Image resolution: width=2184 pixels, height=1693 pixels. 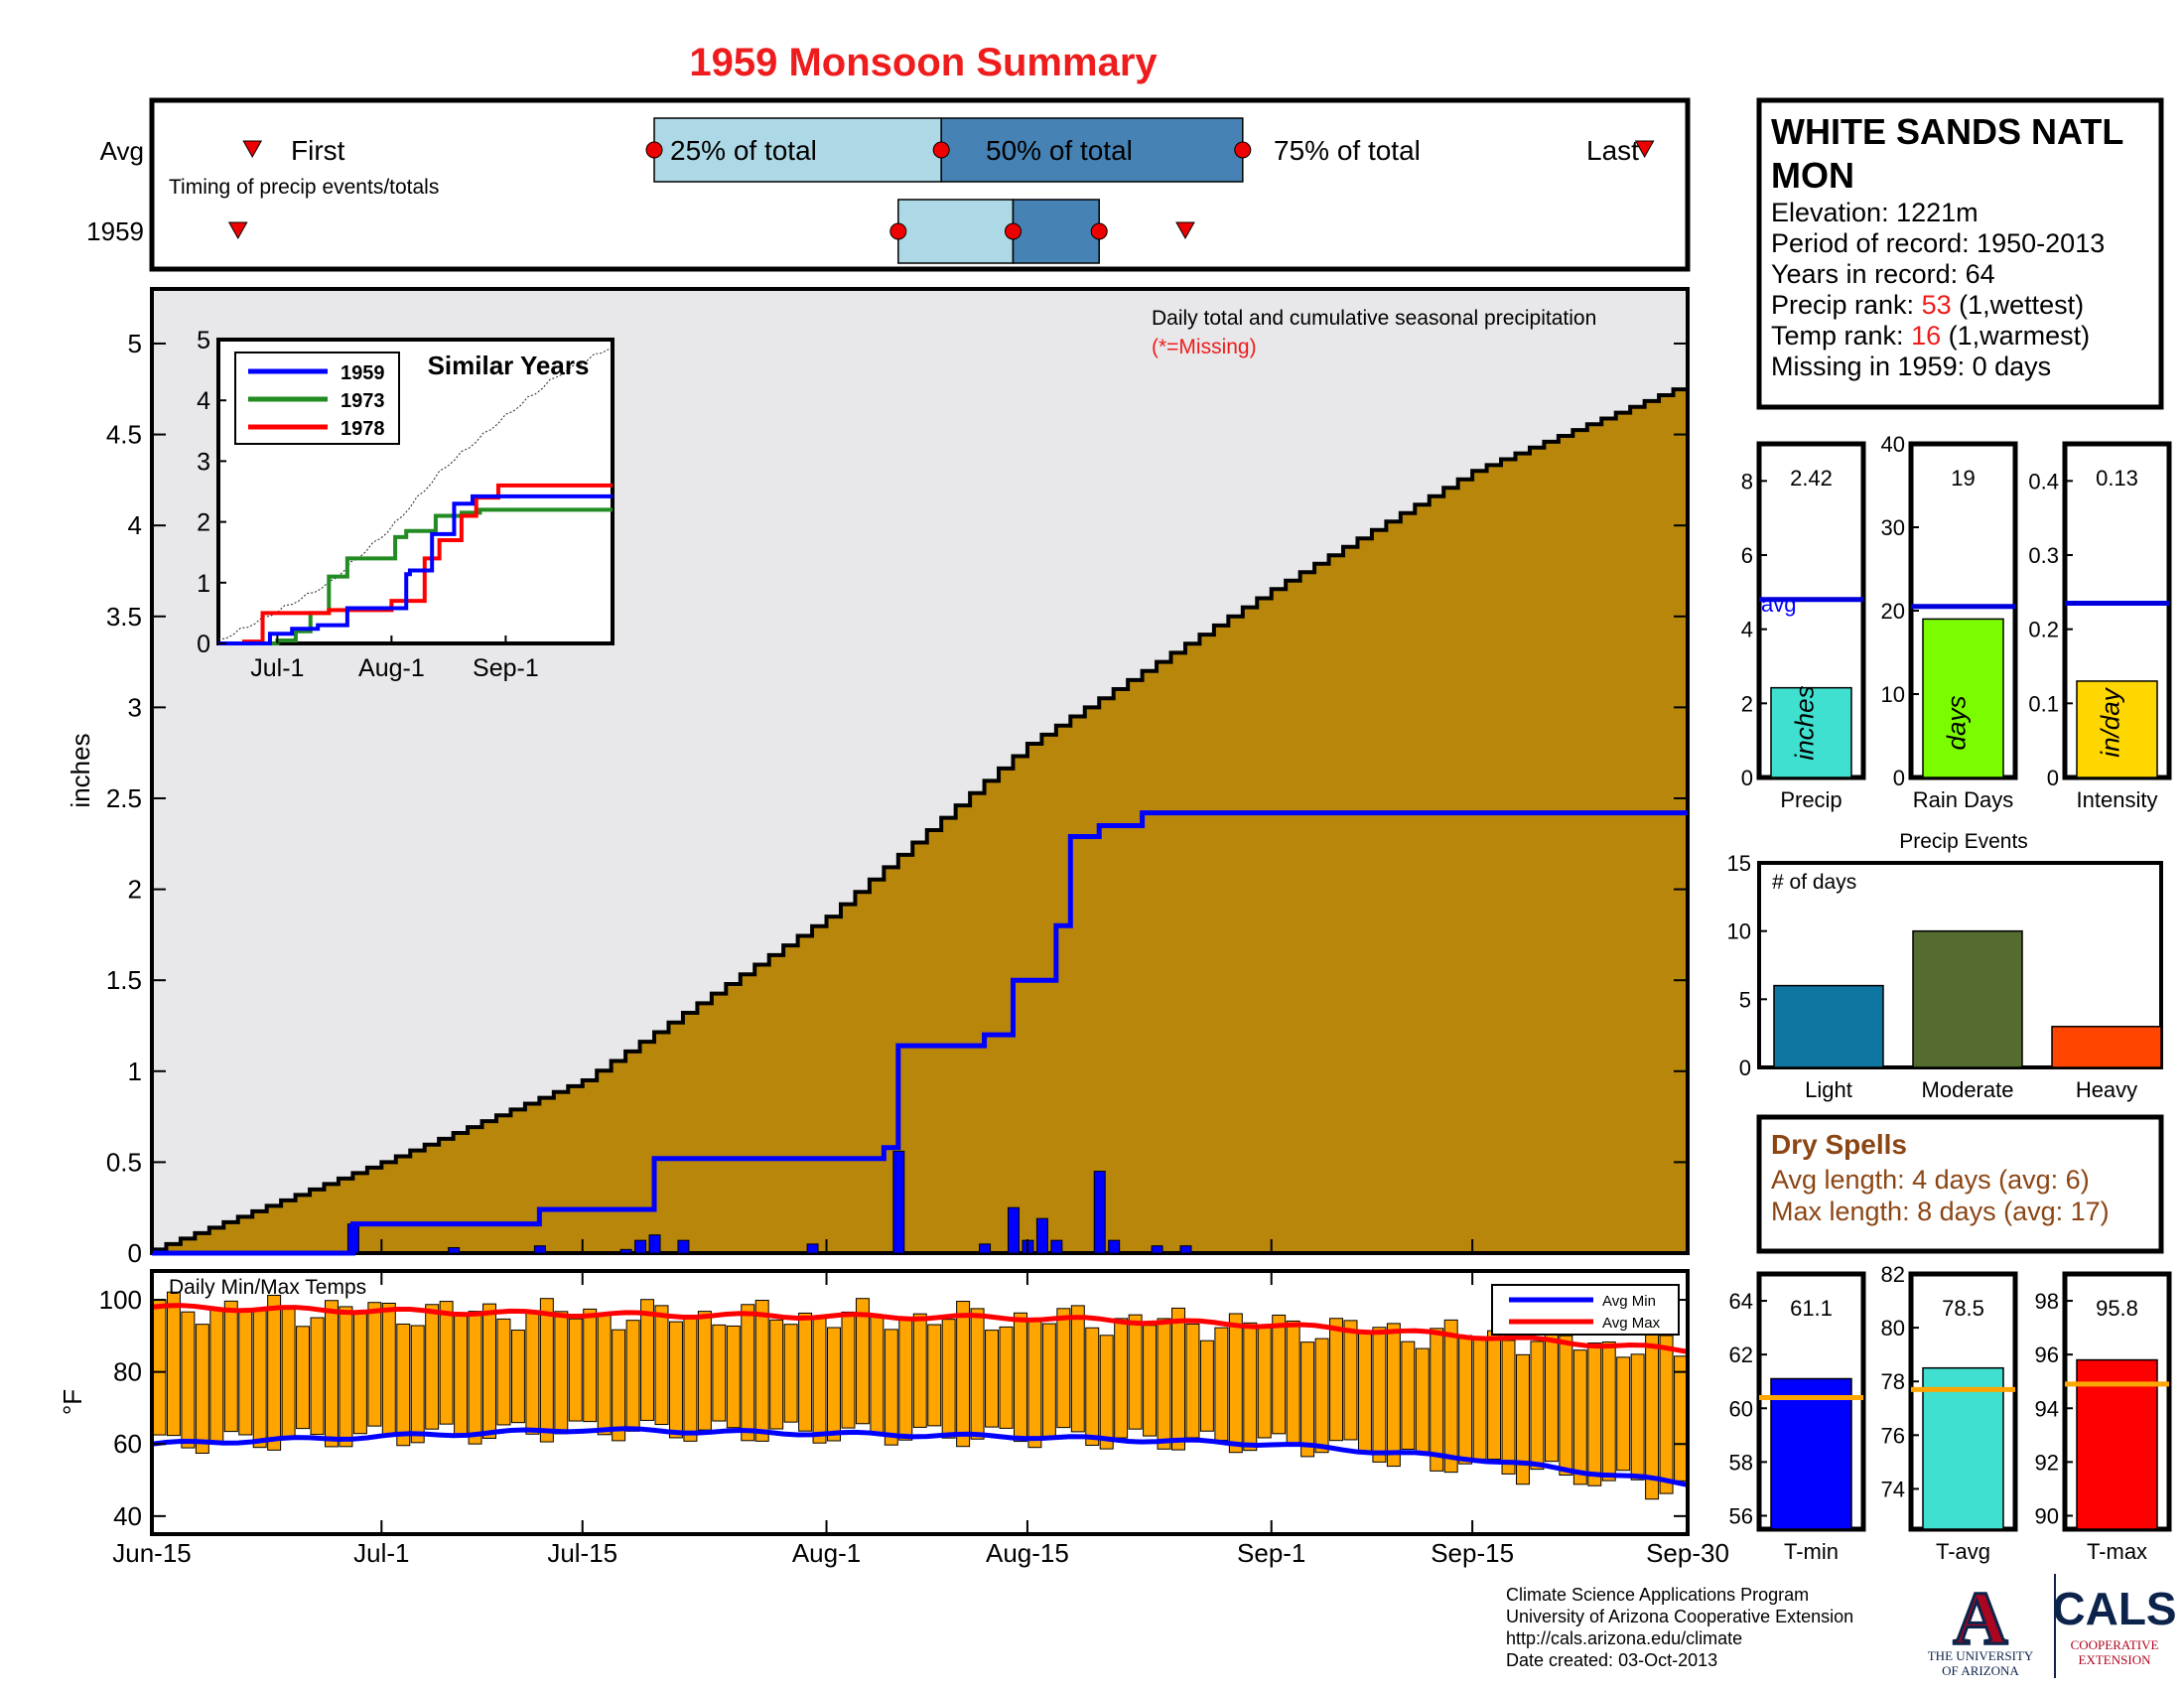 I want to click on summary-y-tick-label: 0.4, so click(x=2043, y=482).